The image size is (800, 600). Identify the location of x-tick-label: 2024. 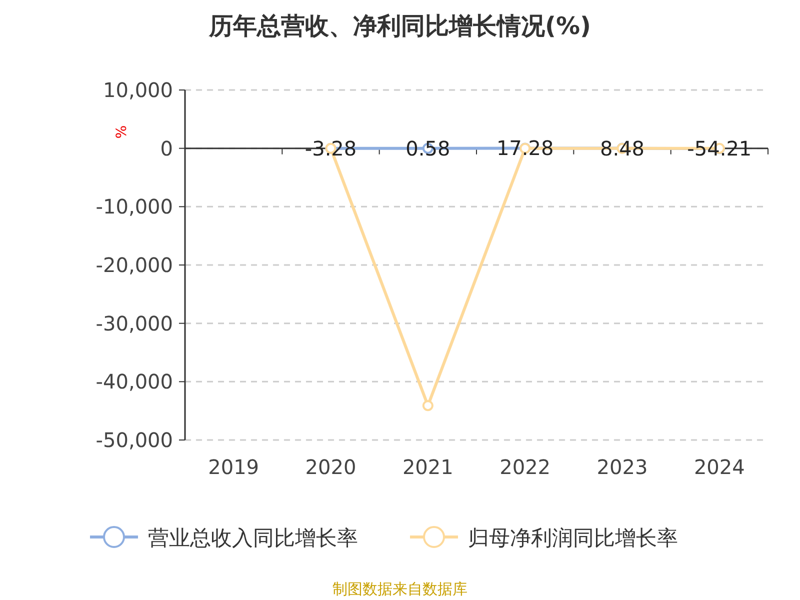
(719, 467).